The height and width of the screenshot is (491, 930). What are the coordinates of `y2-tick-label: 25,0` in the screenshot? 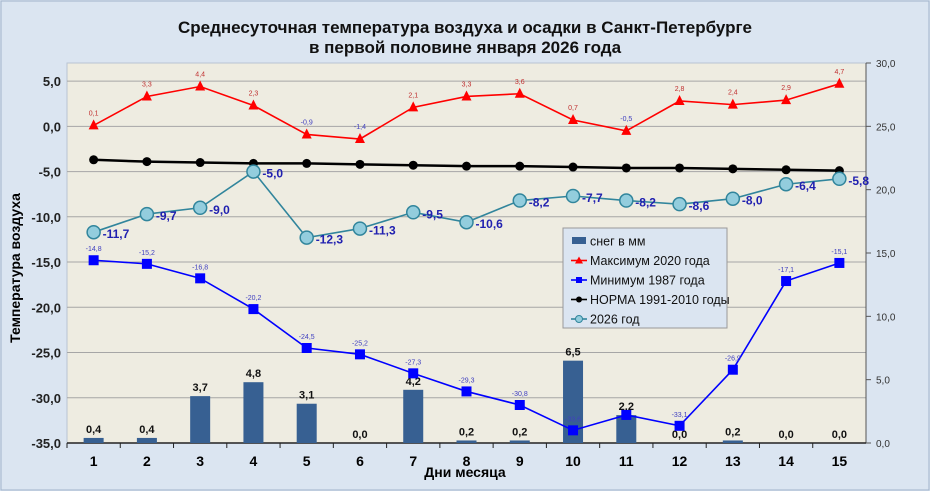 It's located at (886, 127).